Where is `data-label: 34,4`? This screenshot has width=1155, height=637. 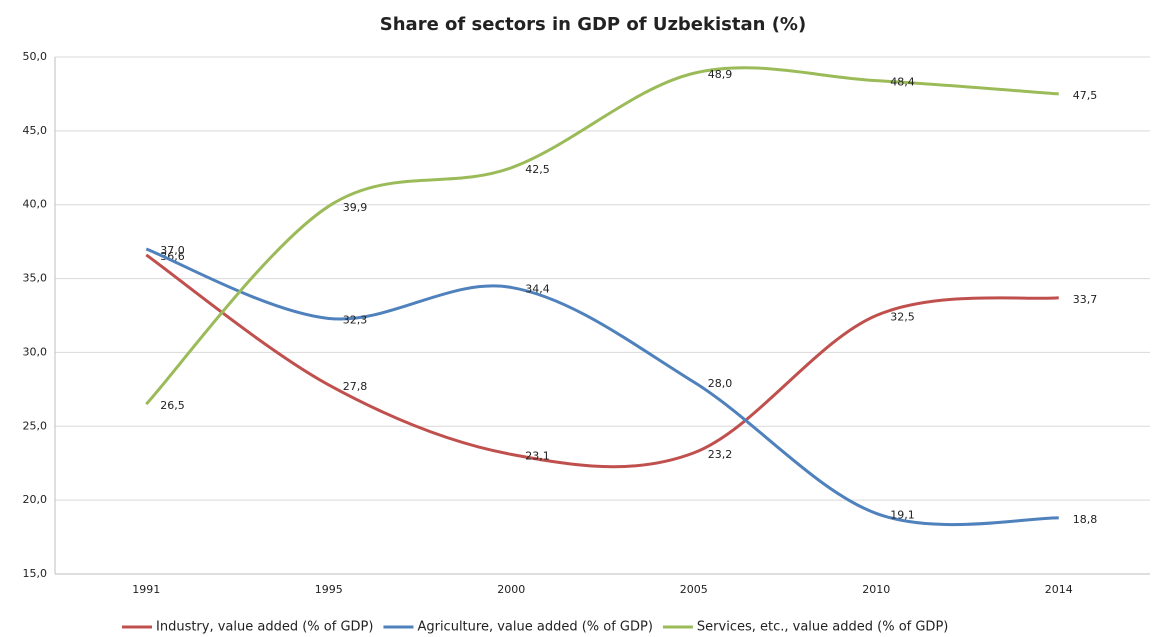 data-label: 34,4 is located at coordinates (537, 288).